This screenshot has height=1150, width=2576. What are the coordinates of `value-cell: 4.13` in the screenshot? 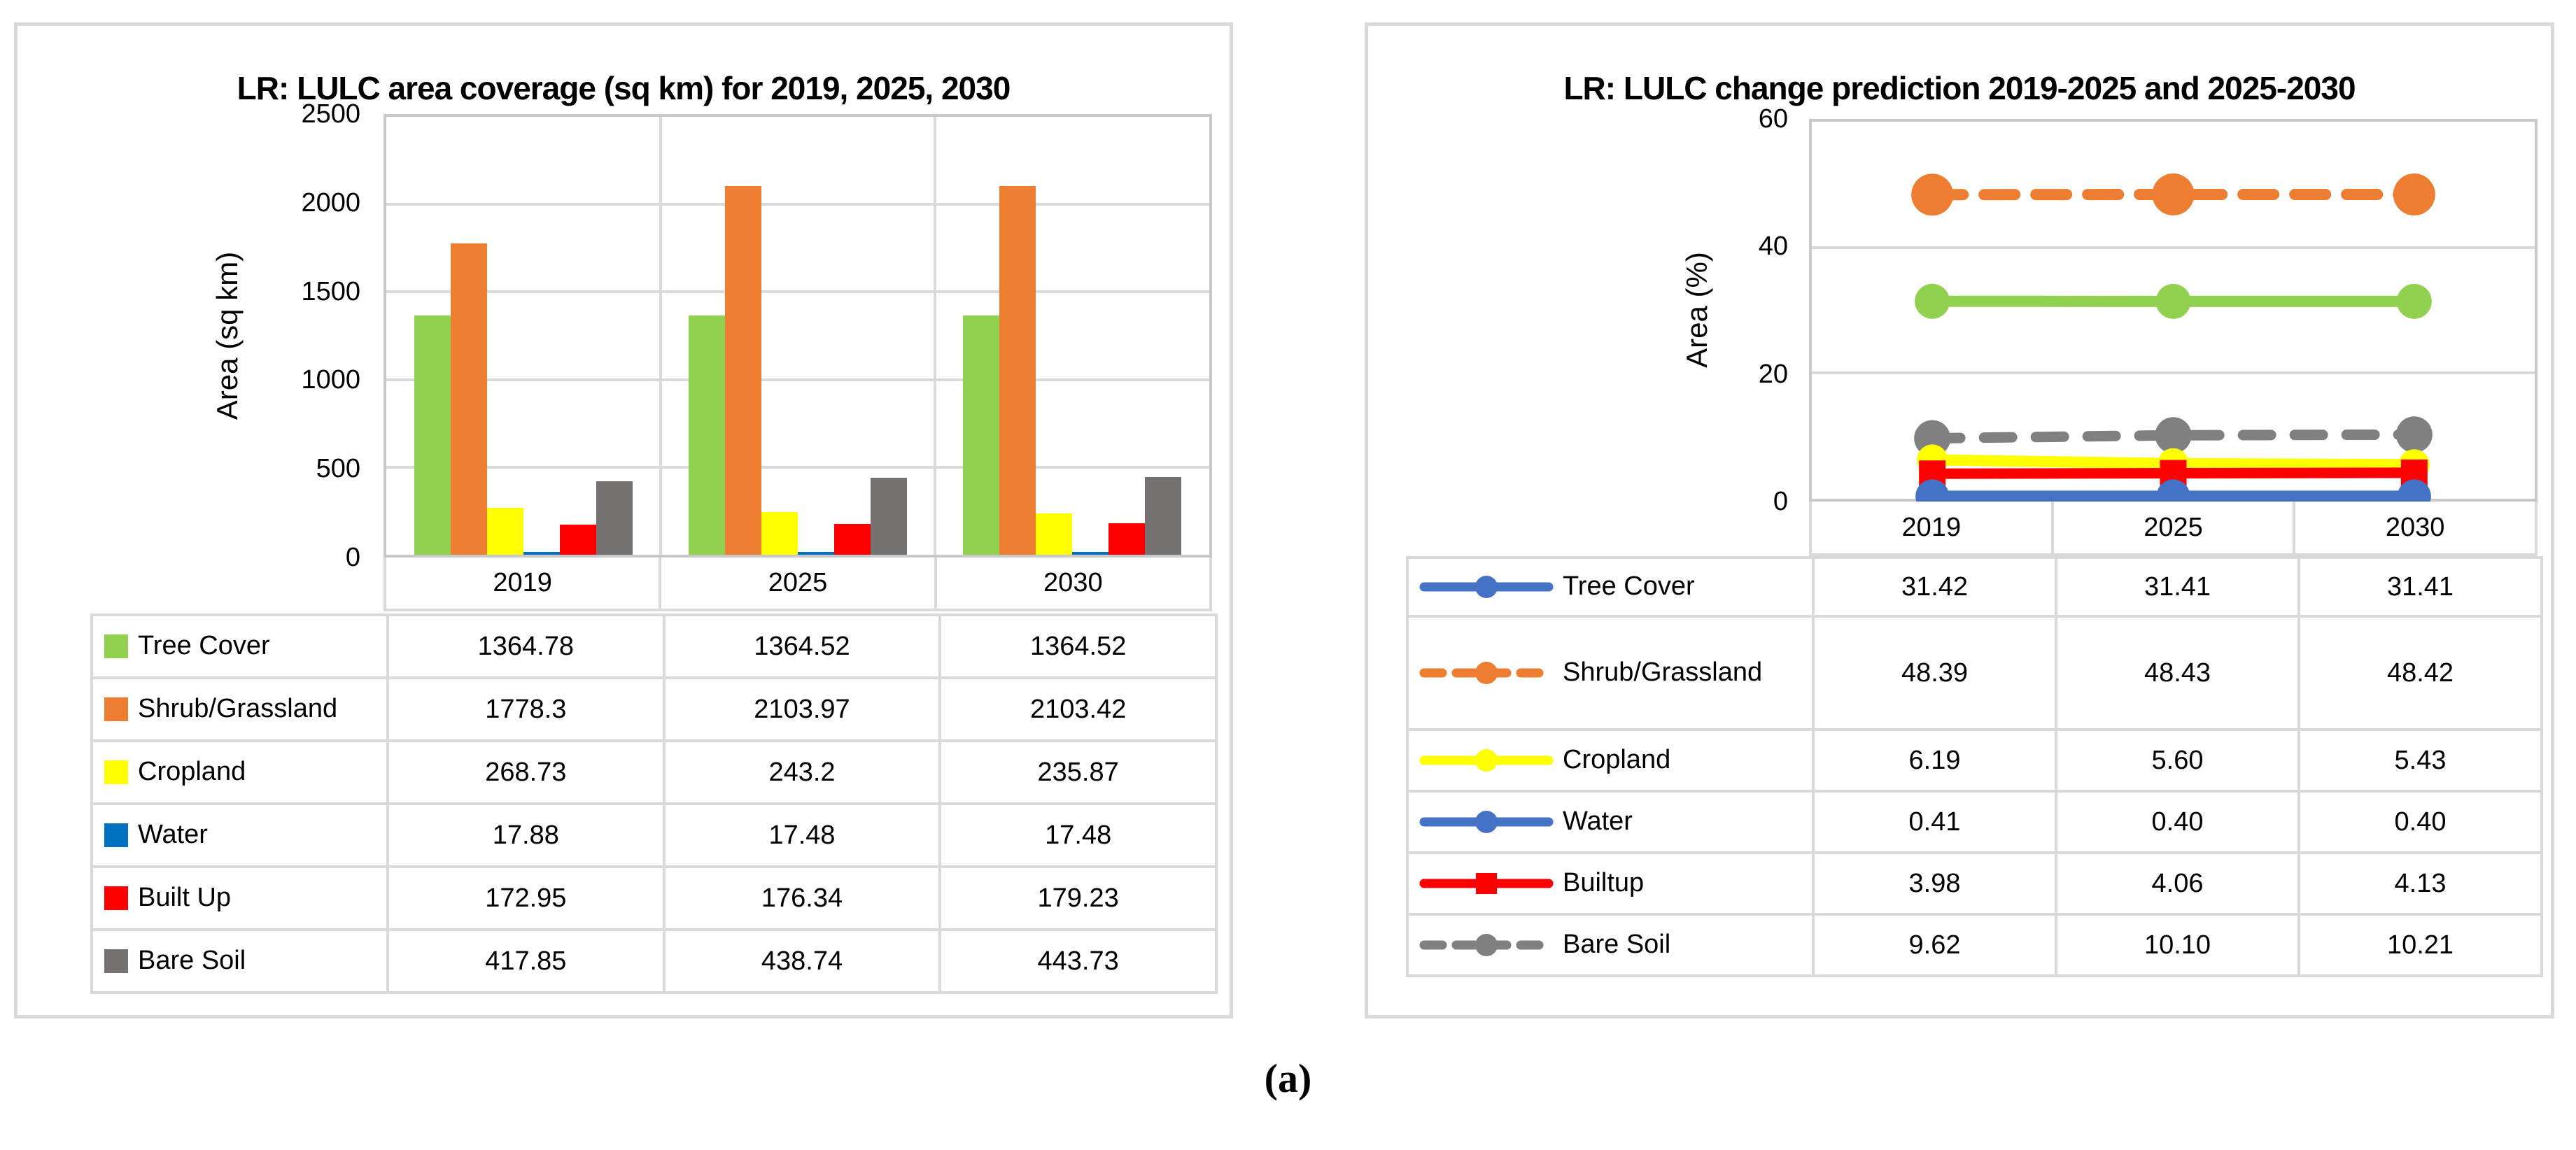 It's located at (2420, 883).